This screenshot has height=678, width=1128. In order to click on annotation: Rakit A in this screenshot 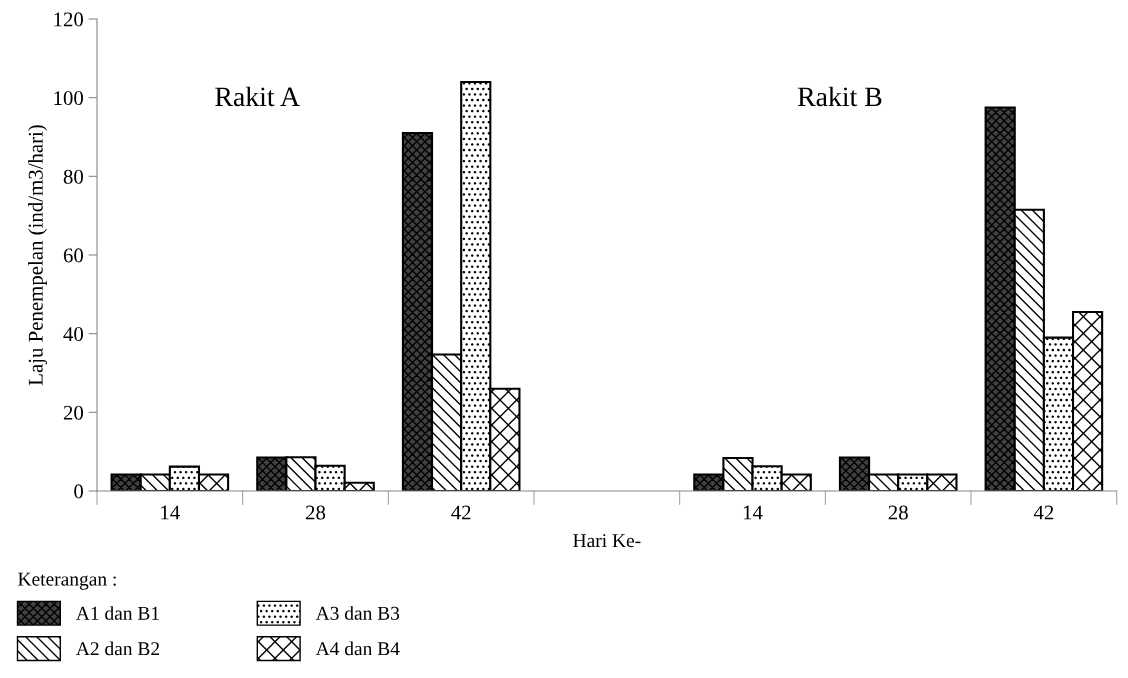, I will do `click(257, 96)`.